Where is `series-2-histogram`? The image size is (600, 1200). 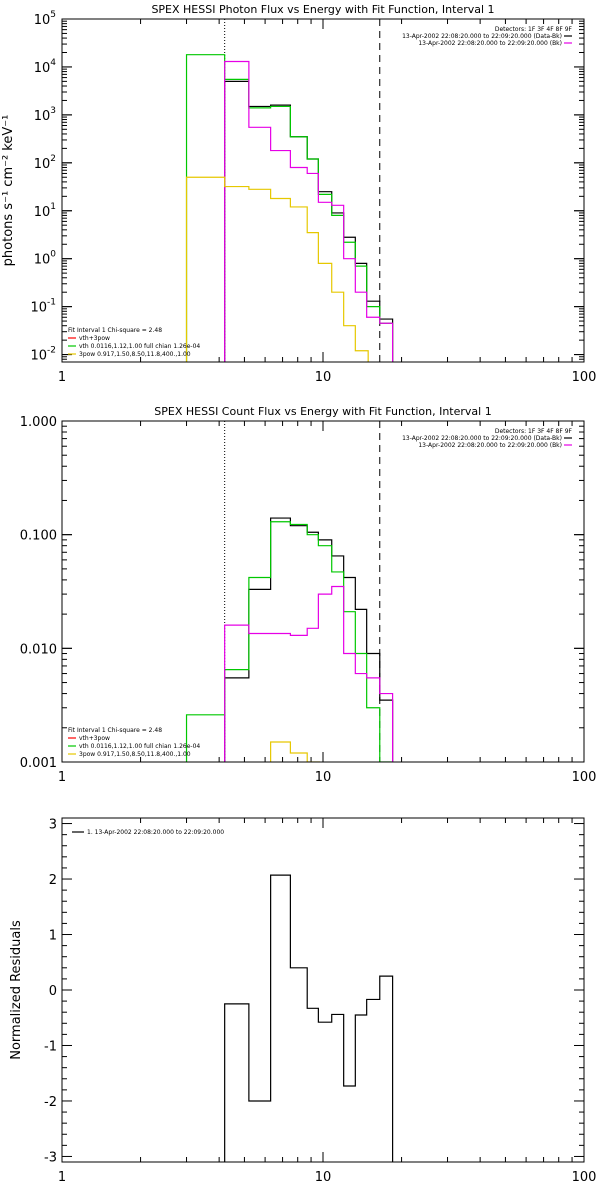
series-2-histogram is located at coordinates (309, 674).